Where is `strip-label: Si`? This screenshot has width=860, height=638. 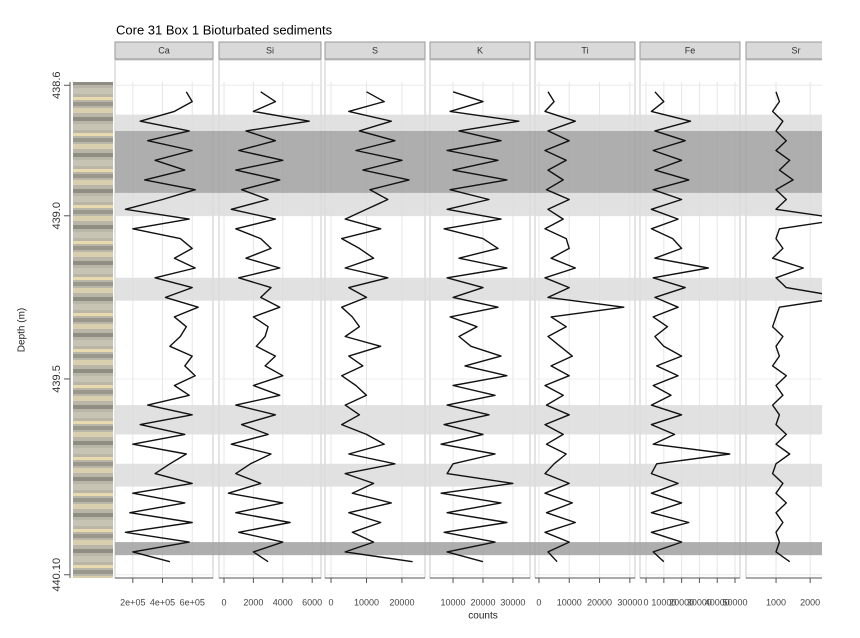 strip-label: Si is located at coordinates (270, 50).